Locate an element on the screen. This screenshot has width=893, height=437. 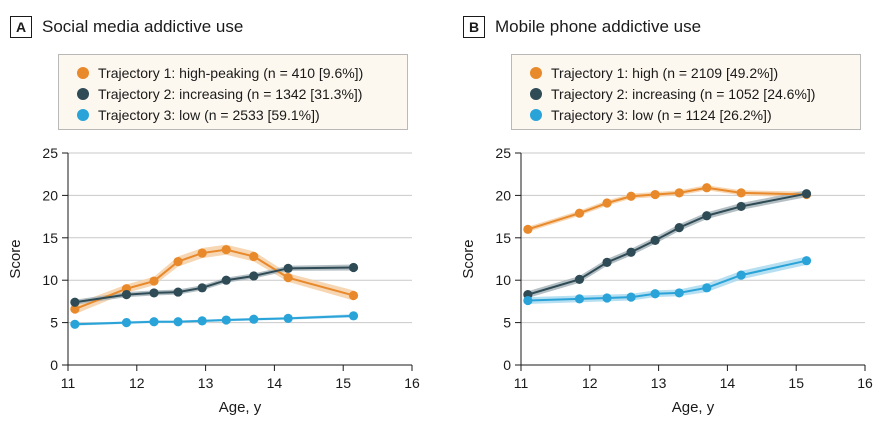
panel-heading: A Social media addictive use is located at coordinates (126, 27).